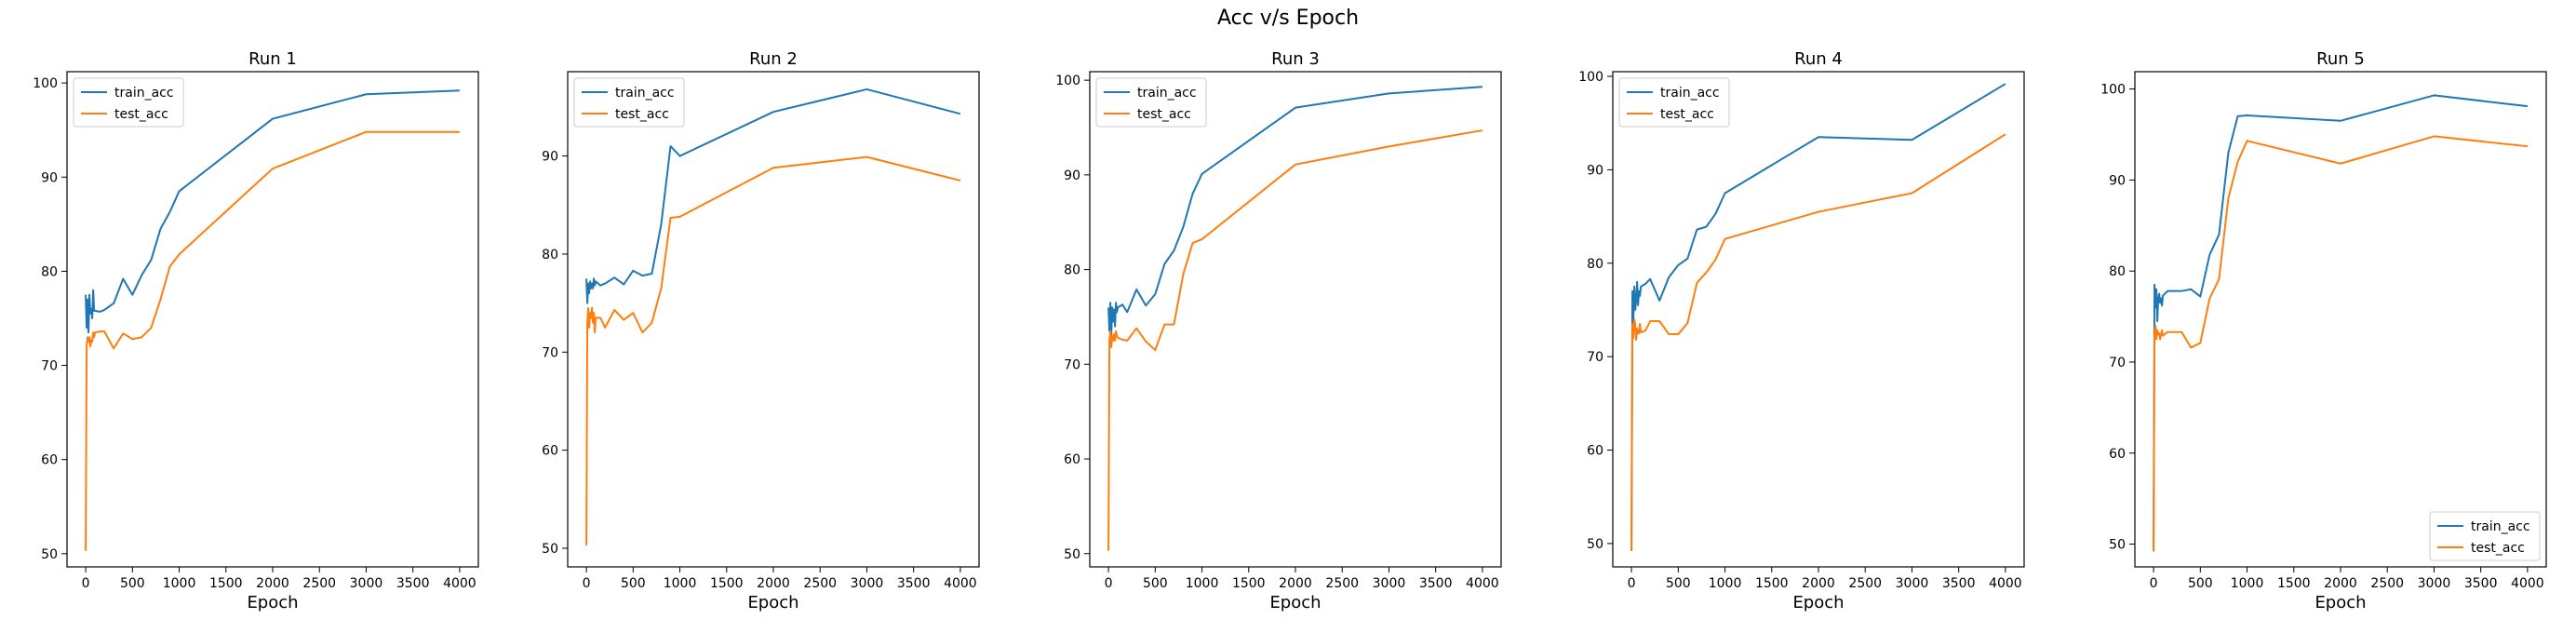  What do you see at coordinates (1818, 59) in the screenshot?
I see `subplot-title: Run 4` at bounding box center [1818, 59].